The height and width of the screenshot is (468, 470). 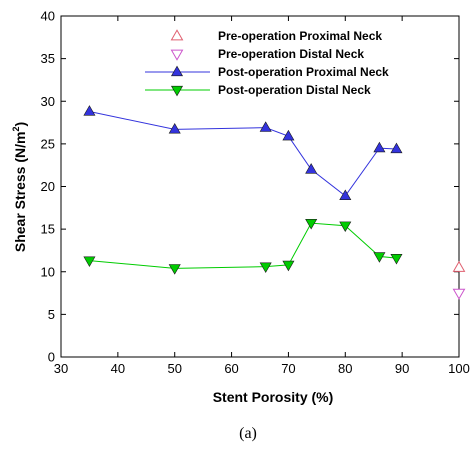 I want to click on legend-label: Pre-operation Proximal Neck, so click(x=300, y=36).